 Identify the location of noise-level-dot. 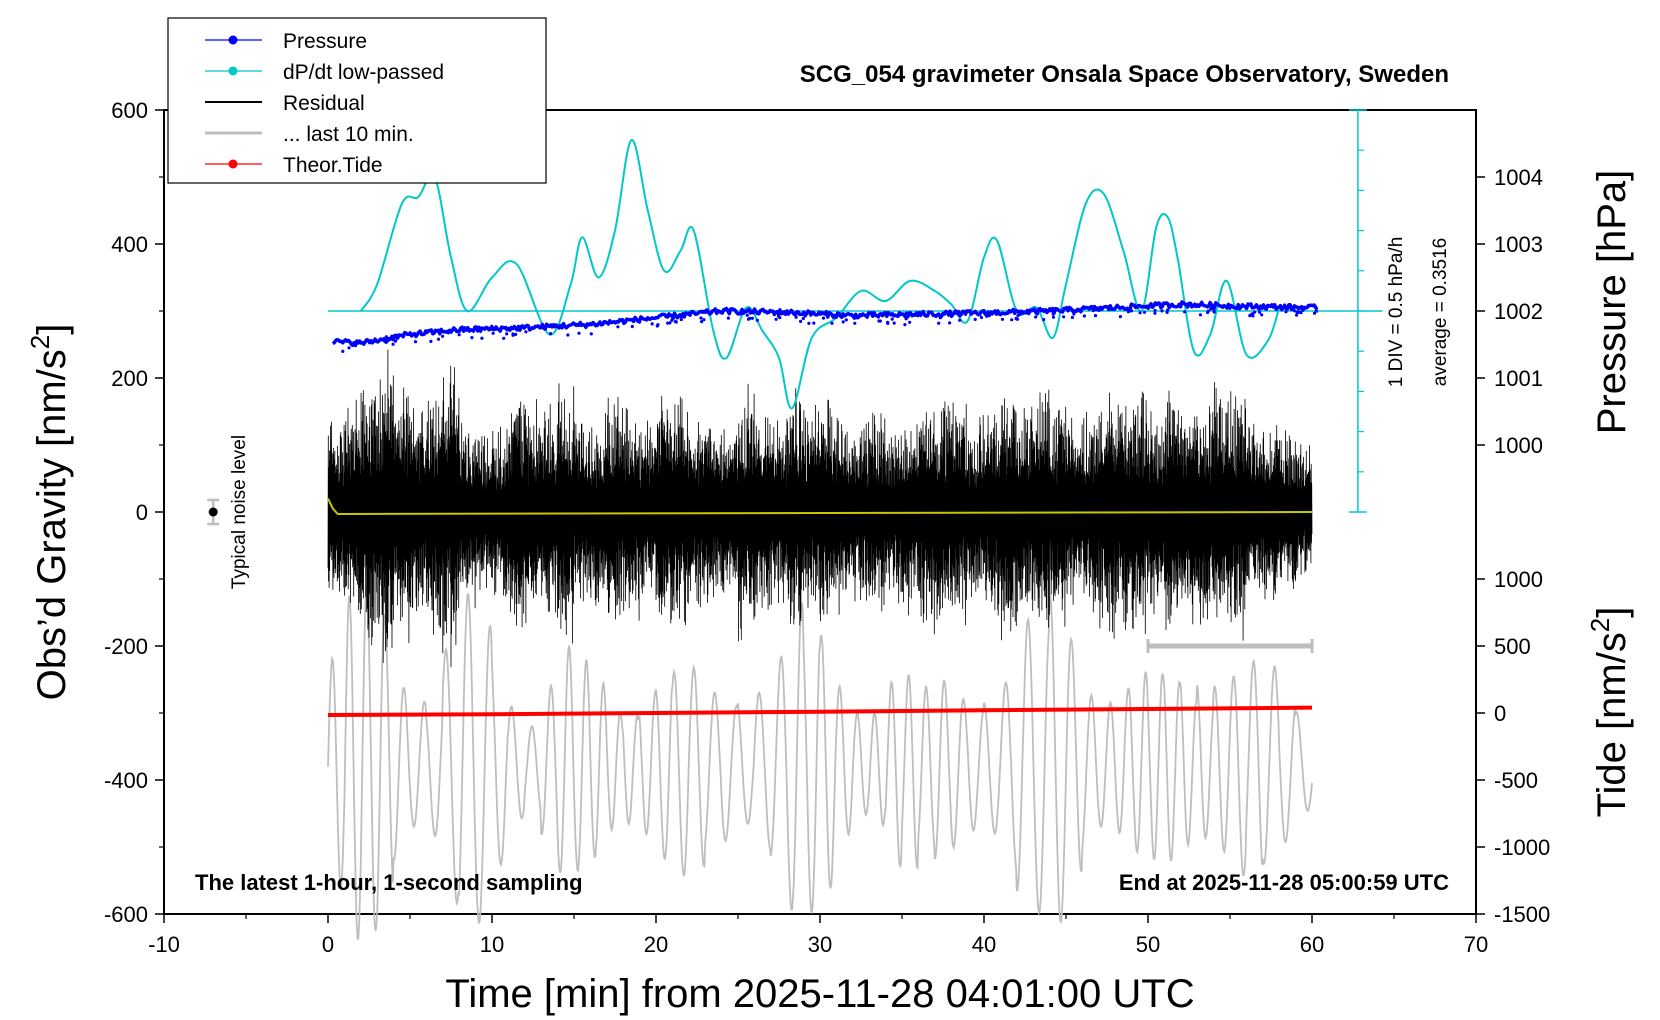
(213, 512).